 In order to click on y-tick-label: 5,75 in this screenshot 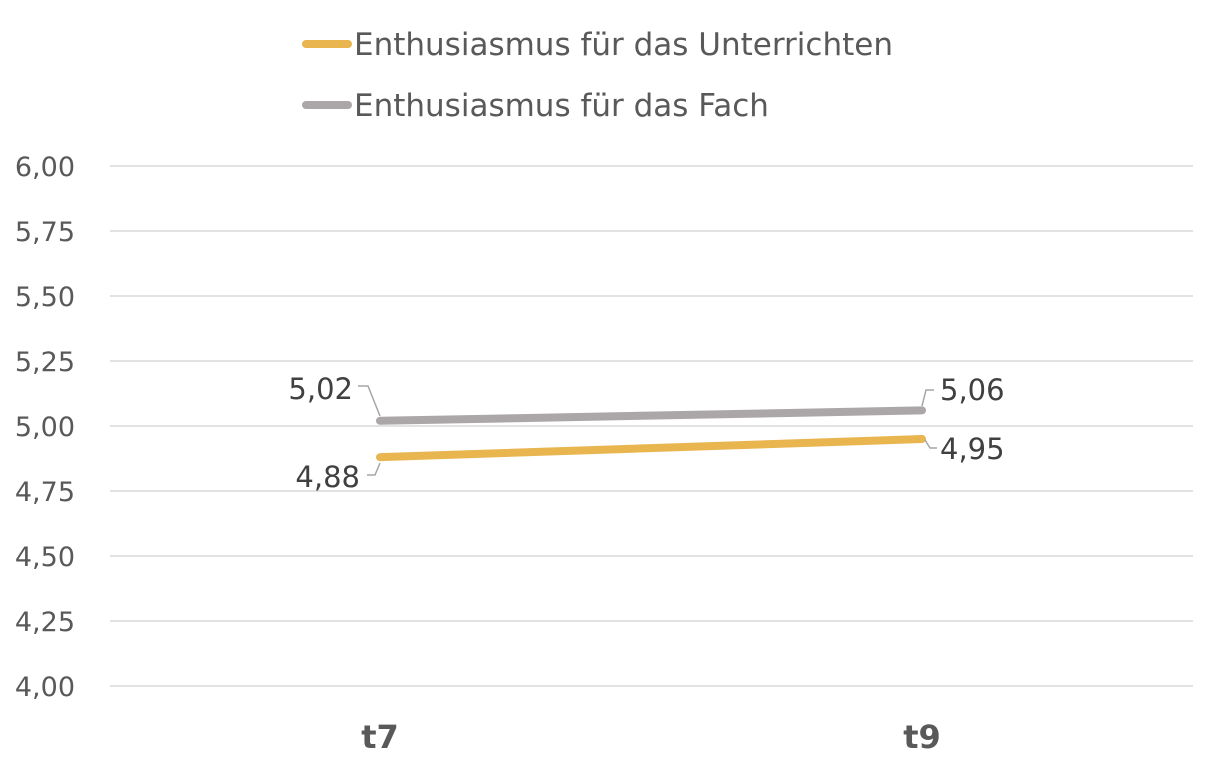, I will do `click(45, 232)`.